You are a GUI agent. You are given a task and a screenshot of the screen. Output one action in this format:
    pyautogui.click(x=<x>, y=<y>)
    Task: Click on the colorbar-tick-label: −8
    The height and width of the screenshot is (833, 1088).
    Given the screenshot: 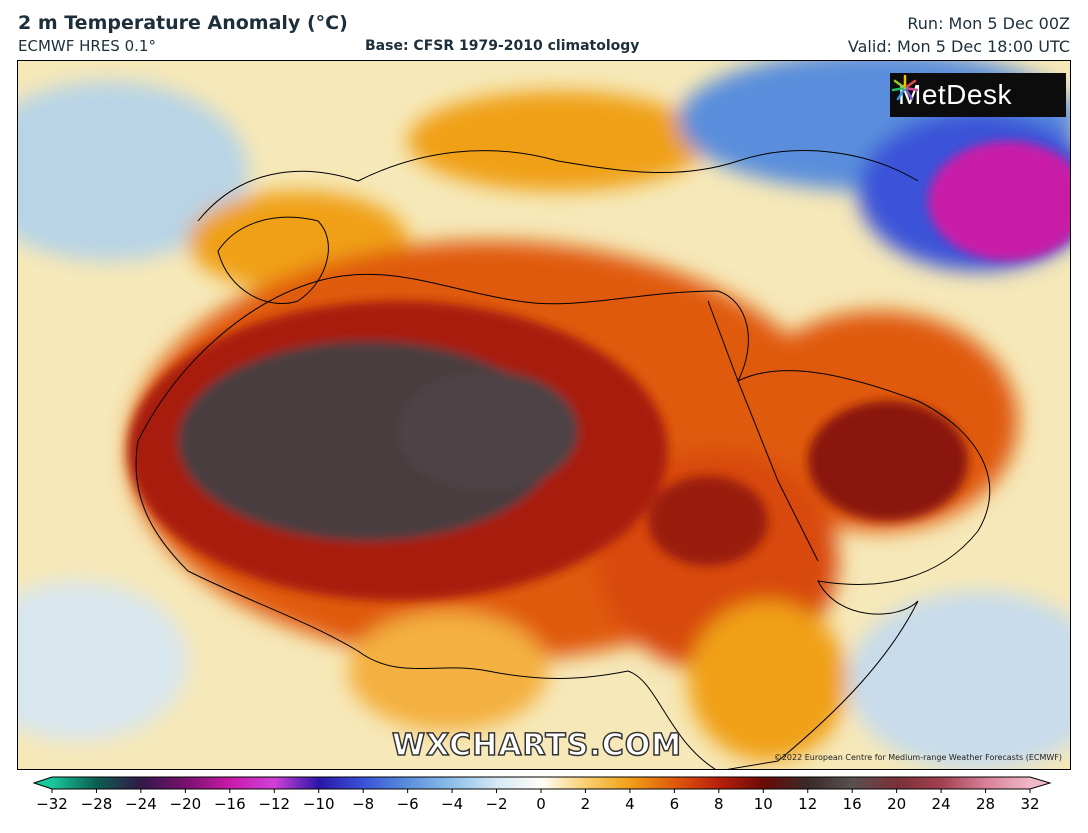 What is the action you would take?
    pyautogui.click(x=363, y=804)
    